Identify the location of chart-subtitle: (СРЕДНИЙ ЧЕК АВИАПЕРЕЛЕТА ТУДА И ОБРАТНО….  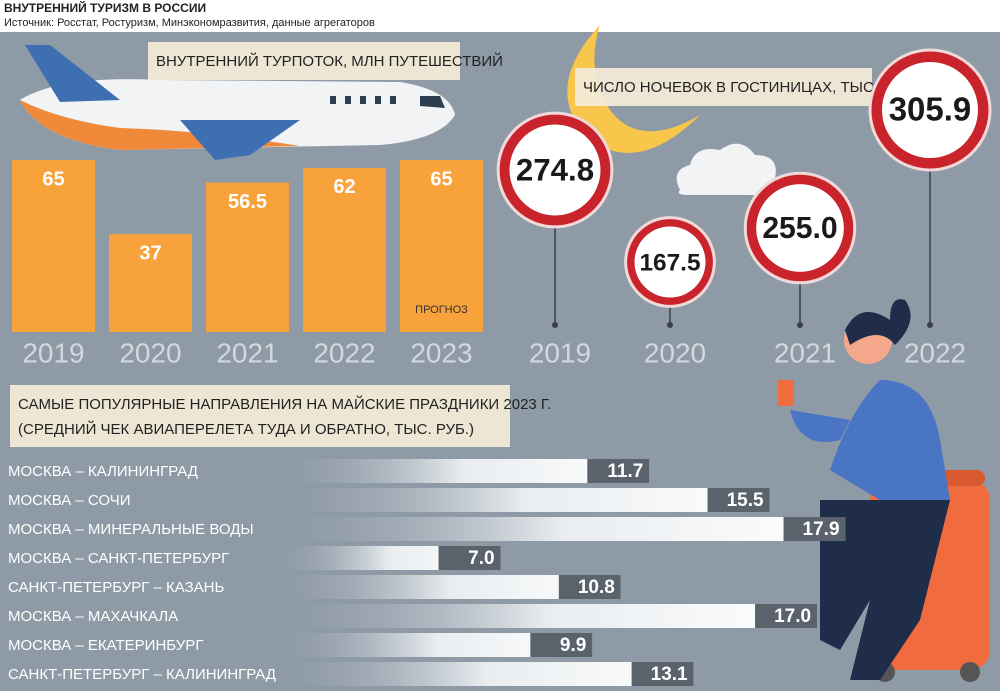
(246, 429).